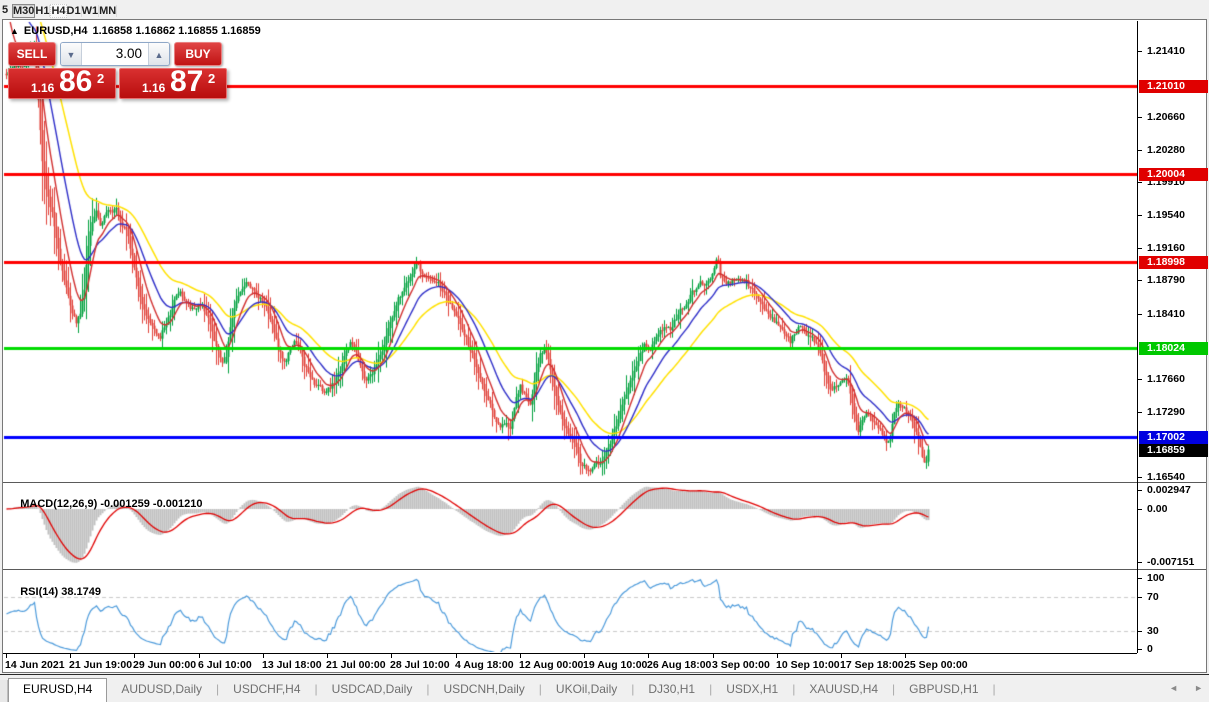 This screenshot has height=702, width=1209. I want to click on timeframe-button-m5-partial: 5, so click(5, 9).